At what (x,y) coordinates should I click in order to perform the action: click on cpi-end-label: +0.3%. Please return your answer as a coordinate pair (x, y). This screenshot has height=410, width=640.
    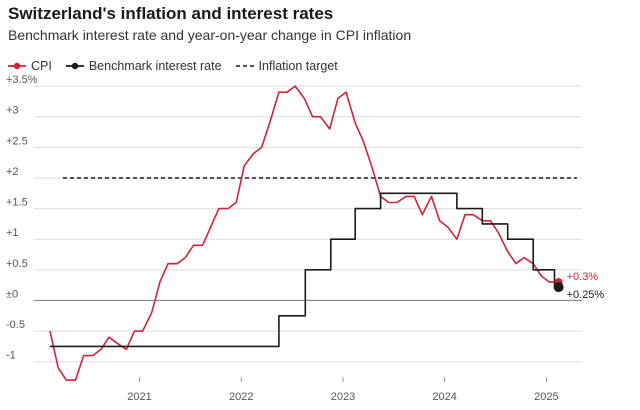
    Looking at the image, I should click on (583, 277).